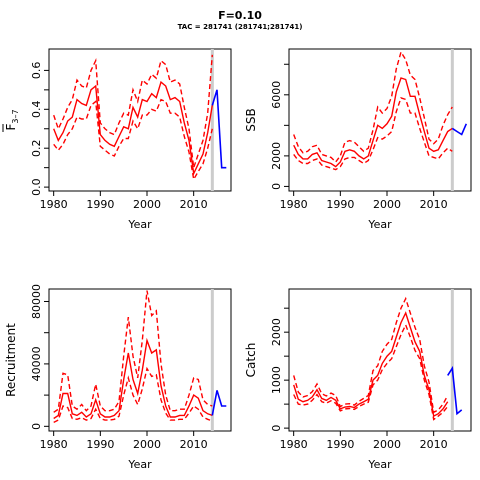  What do you see at coordinates (36, 363) in the screenshot?
I see `y-tick-label: 40000` at bounding box center [36, 363].